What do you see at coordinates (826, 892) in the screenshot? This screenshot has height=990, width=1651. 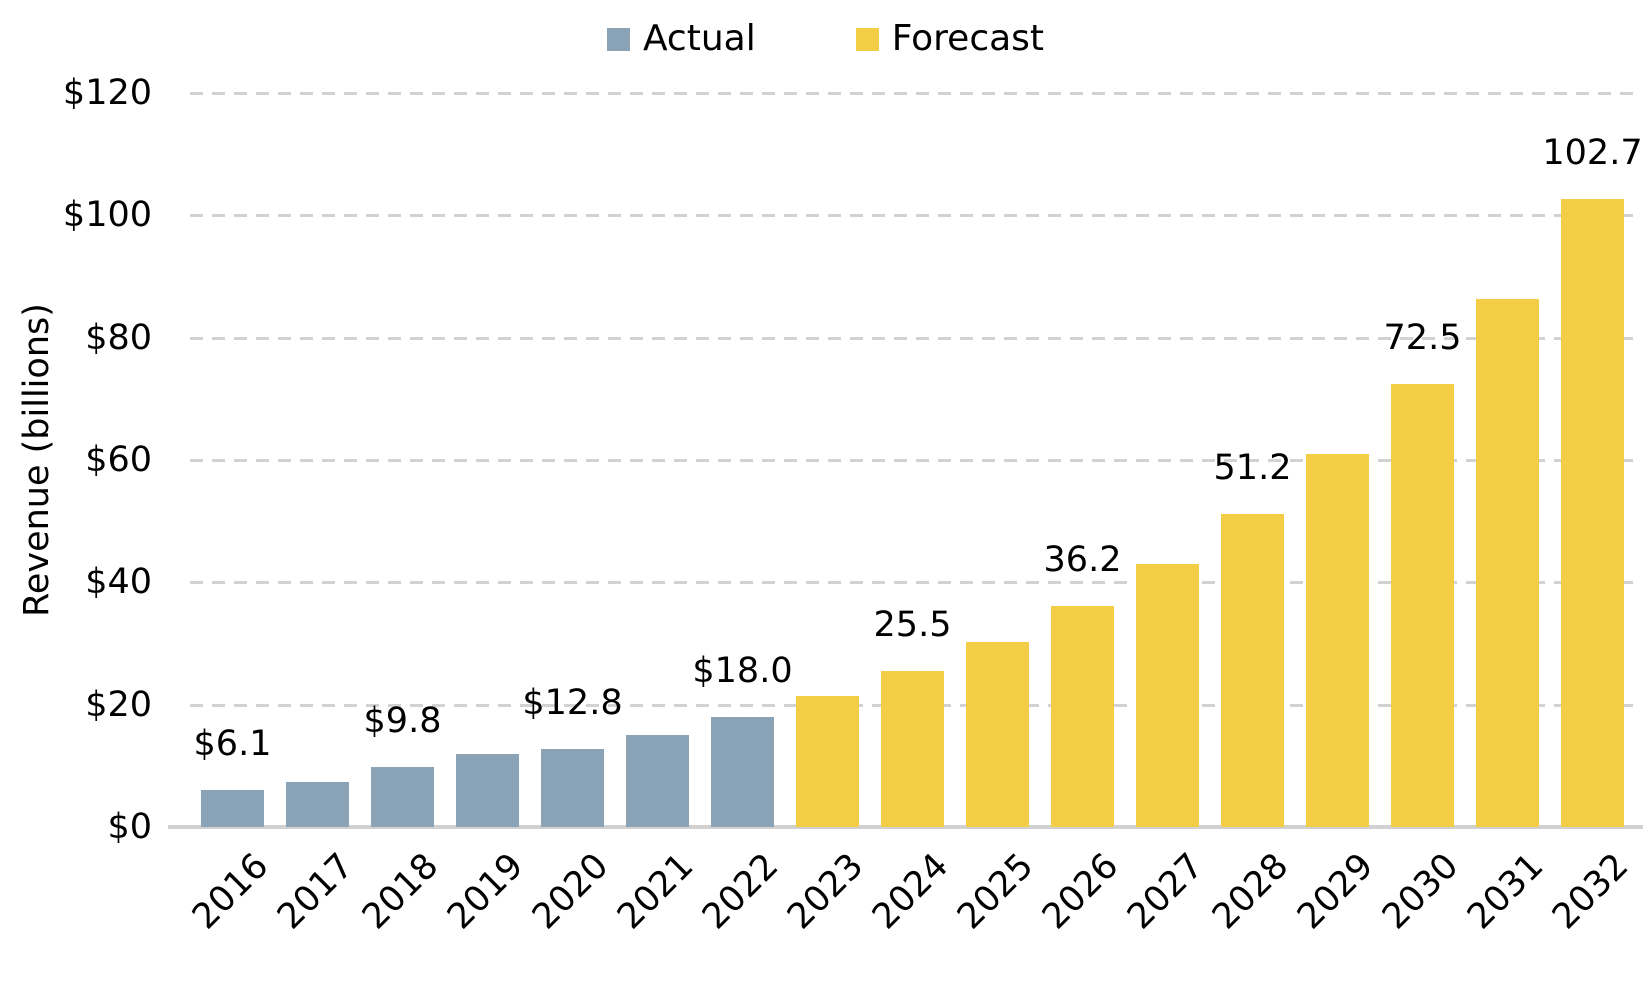 I see `x-tick-label-2023: 2023` at bounding box center [826, 892].